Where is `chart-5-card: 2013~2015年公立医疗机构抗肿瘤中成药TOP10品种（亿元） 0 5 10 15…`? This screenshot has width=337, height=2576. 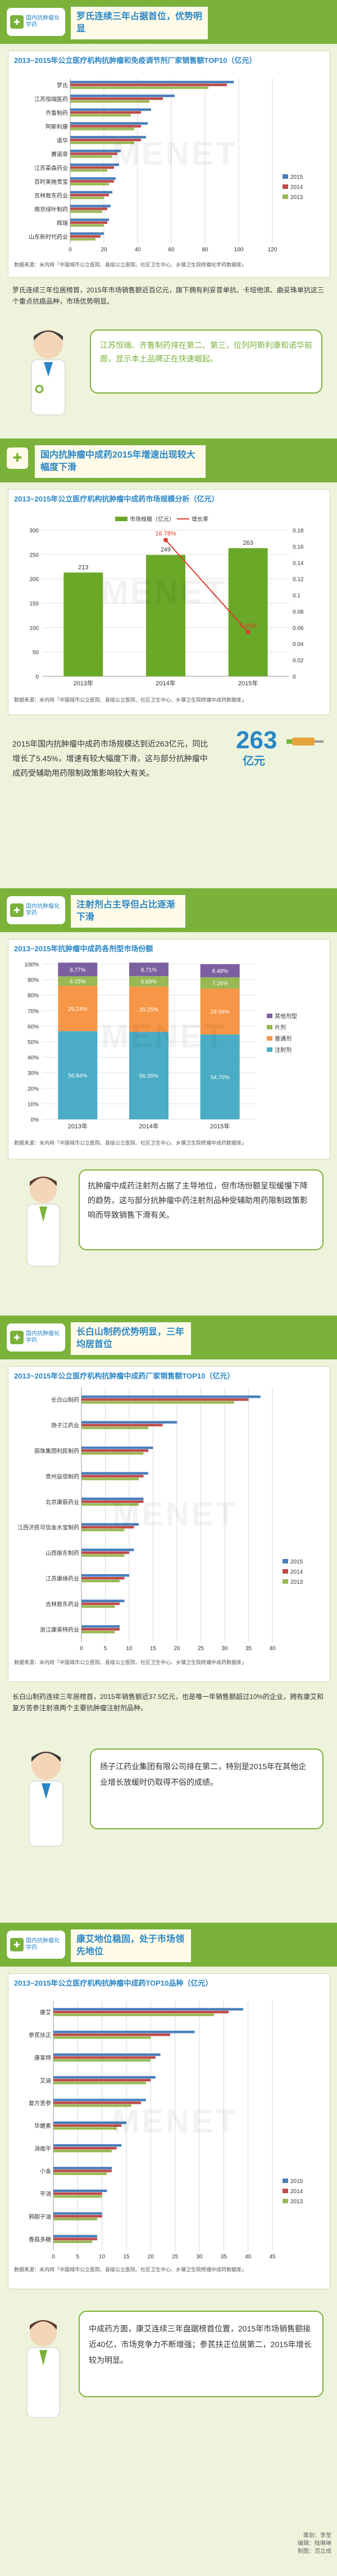 chart-5-card: 2013~2015年公立医疗机构抗肿瘤中成药TOP10品种（亿元） 0 5 10 15… is located at coordinates (169, 2131).